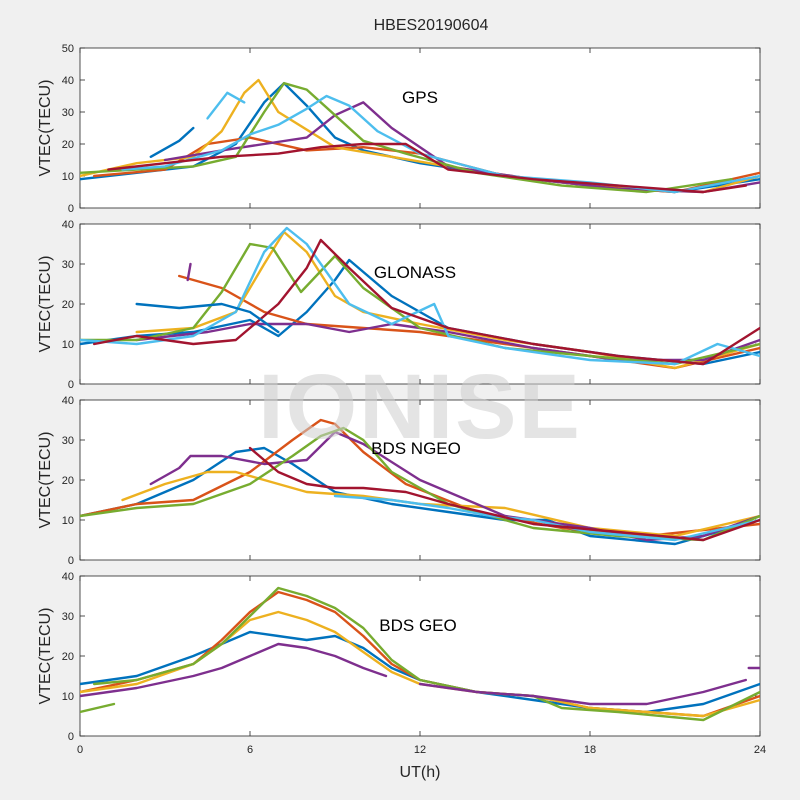 This screenshot has width=800, height=800. I want to click on x-tick-label: 6, so click(250, 750).